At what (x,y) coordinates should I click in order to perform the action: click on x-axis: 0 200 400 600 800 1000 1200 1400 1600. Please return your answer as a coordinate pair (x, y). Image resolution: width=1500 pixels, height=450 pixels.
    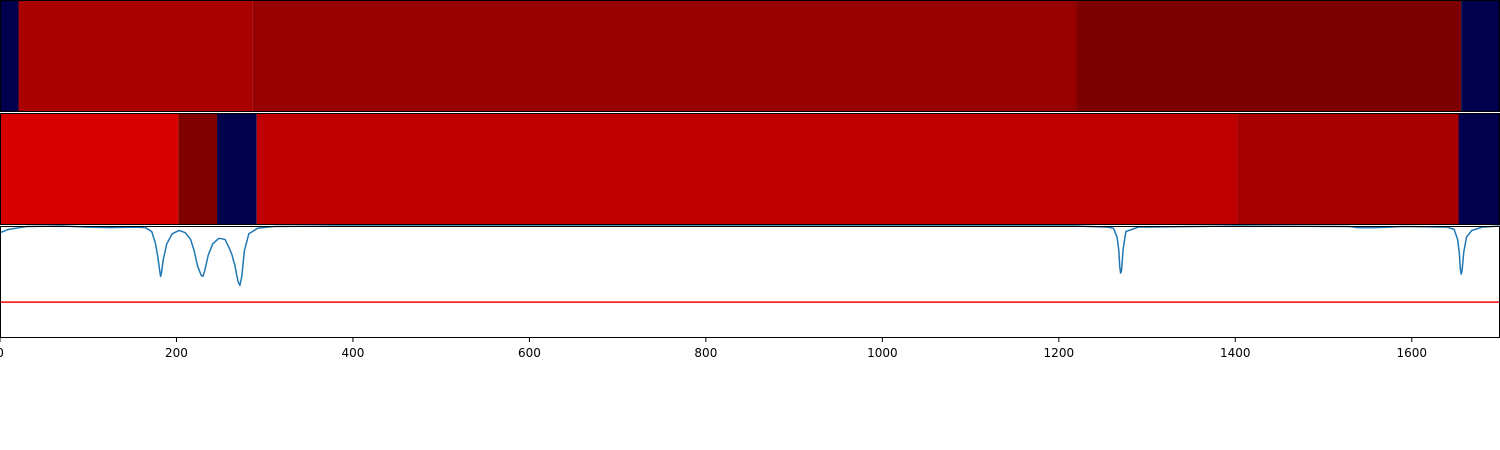
    Looking at the image, I should click on (713, 349).